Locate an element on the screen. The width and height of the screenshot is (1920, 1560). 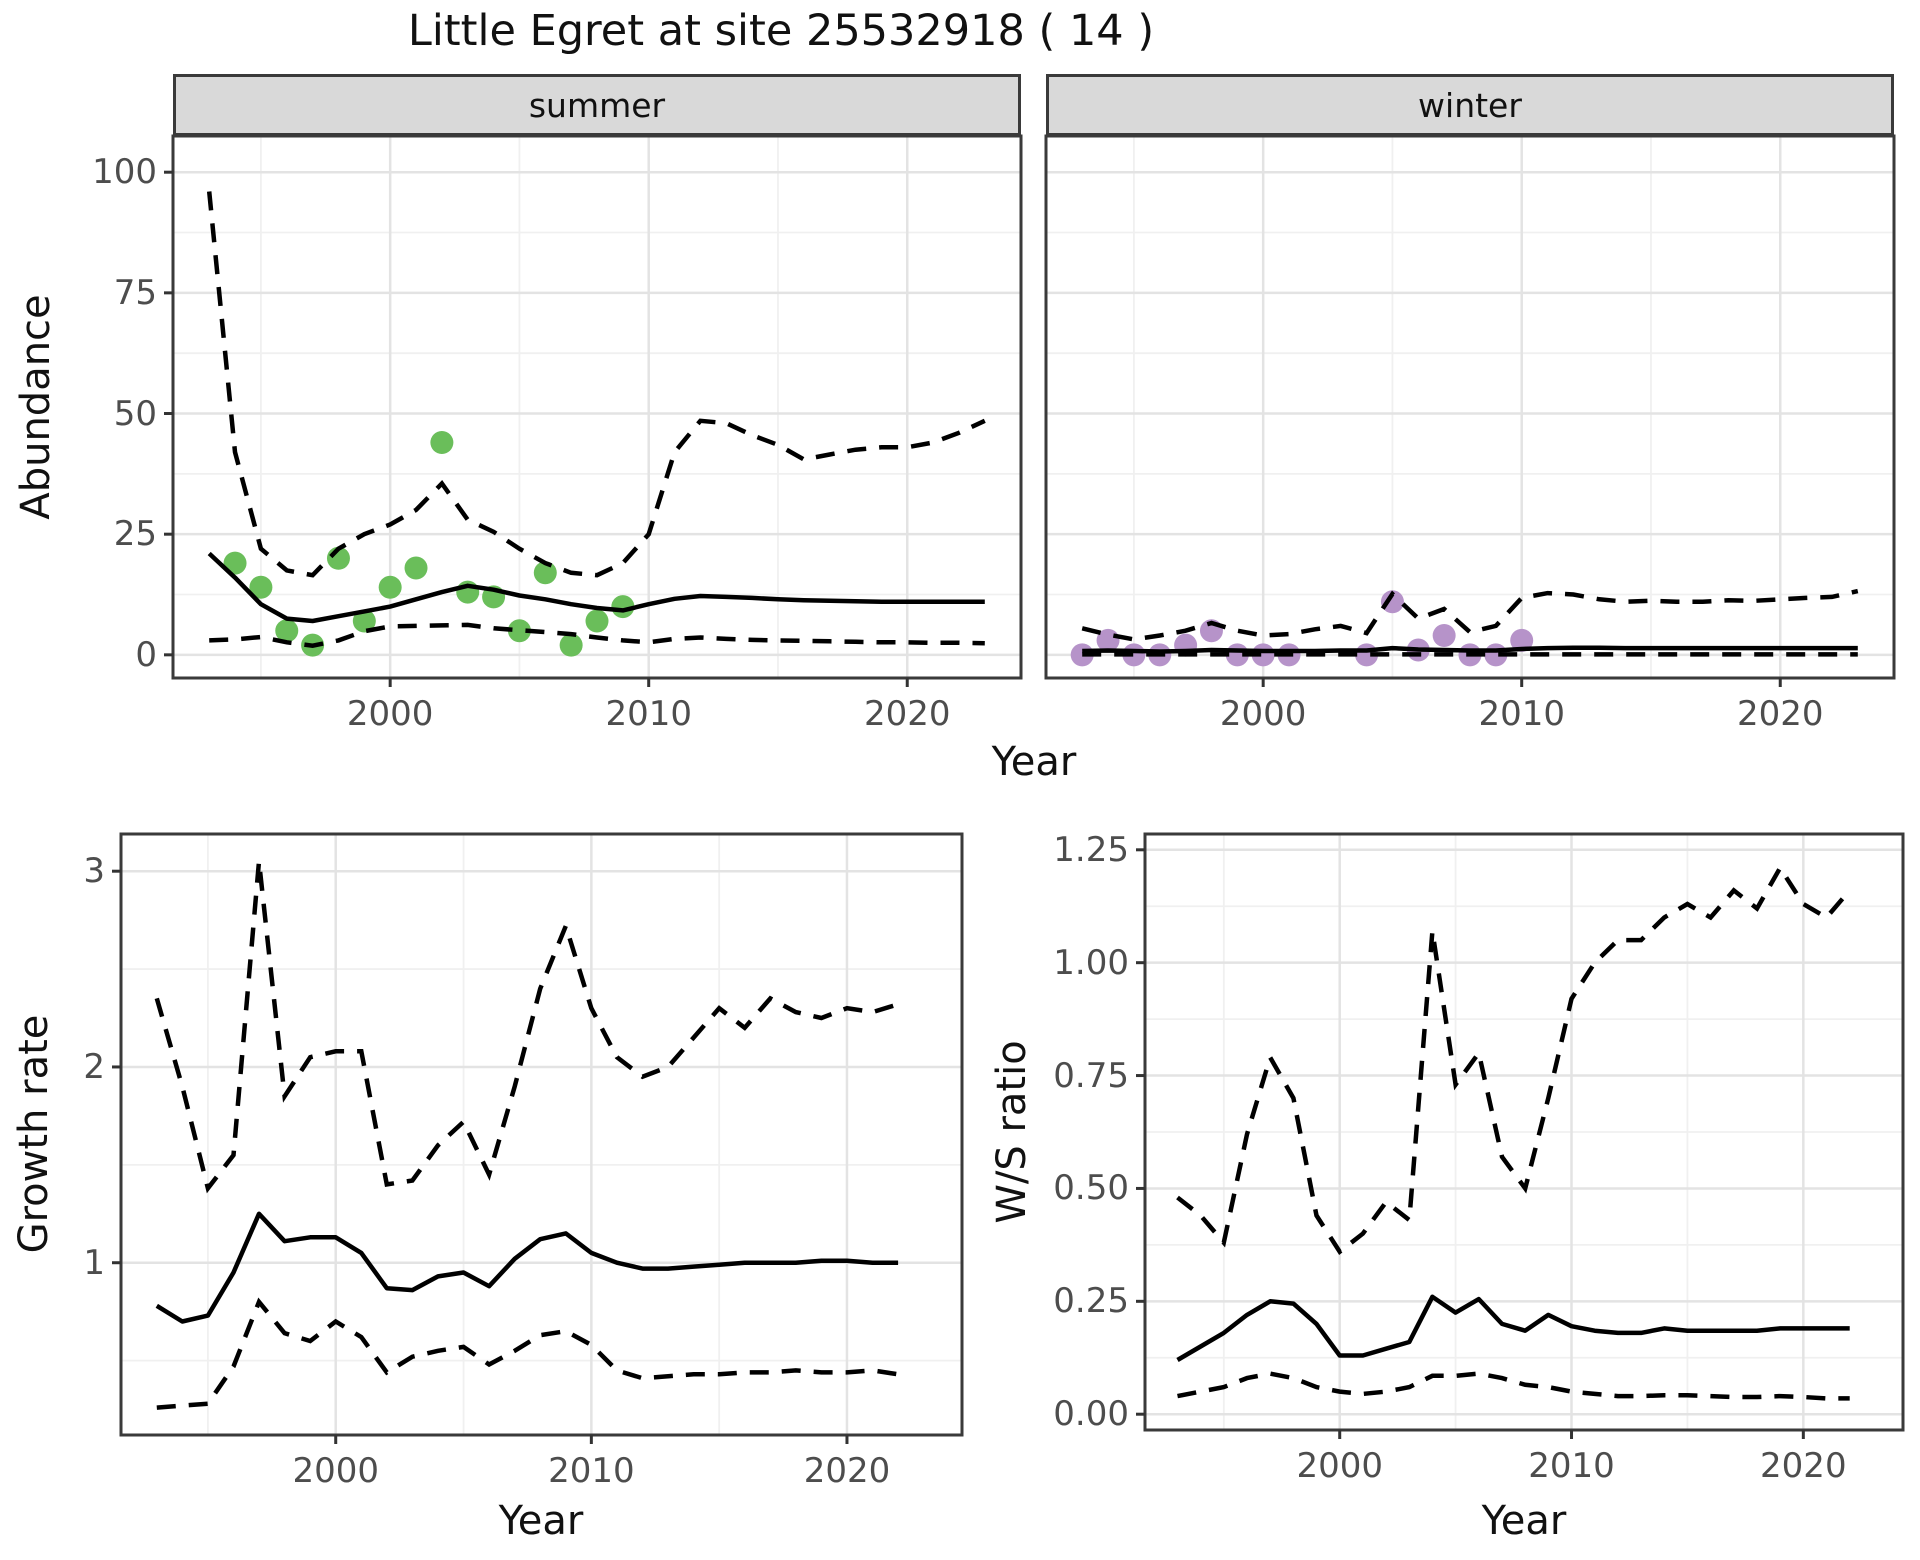
y-tick-label: 0.00 is located at coordinates (1091, 1414).